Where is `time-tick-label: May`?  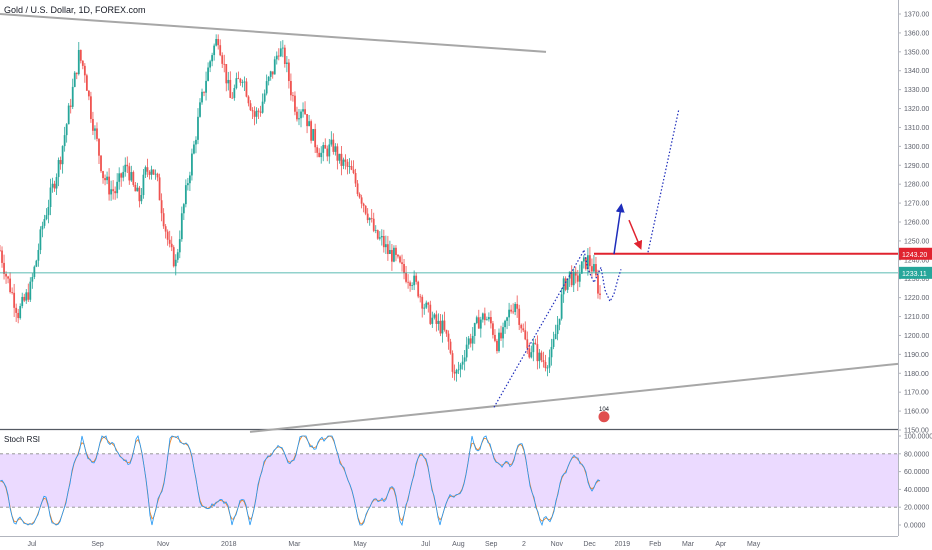 time-tick-label: May is located at coordinates (360, 544).